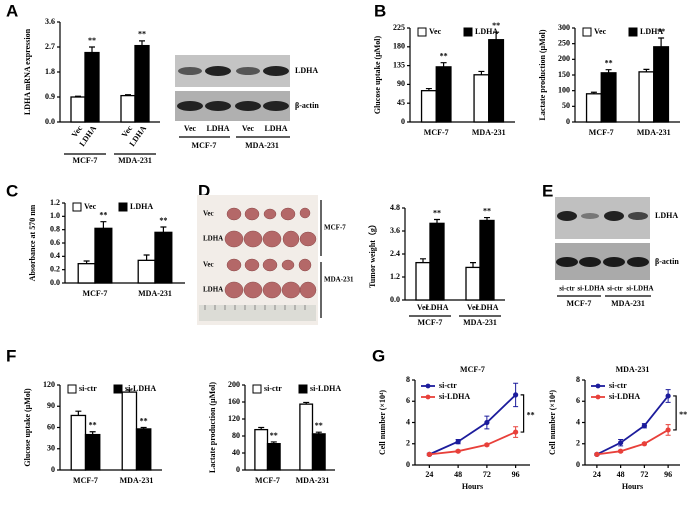  I want to click on y-axis-label: Cell number (×10⁴), so click(382, 422).